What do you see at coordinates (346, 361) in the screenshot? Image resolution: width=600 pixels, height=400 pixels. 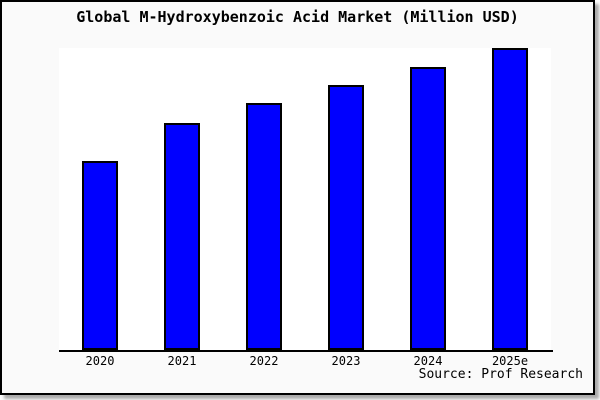 I see `x-tick-label-2023: 2023` at bounding box center [346, 361].